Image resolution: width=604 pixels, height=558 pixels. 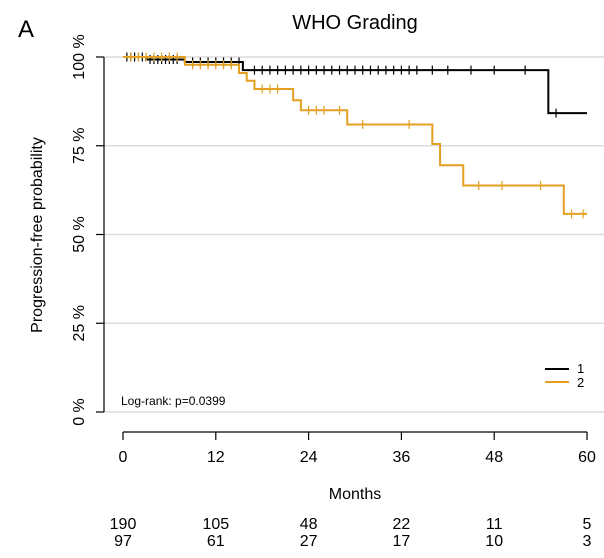 What do you see at coordinates (79, 412) in the screenshot?
I see `y-tick-label-0: 0 %` at bounding box center [79, 412].